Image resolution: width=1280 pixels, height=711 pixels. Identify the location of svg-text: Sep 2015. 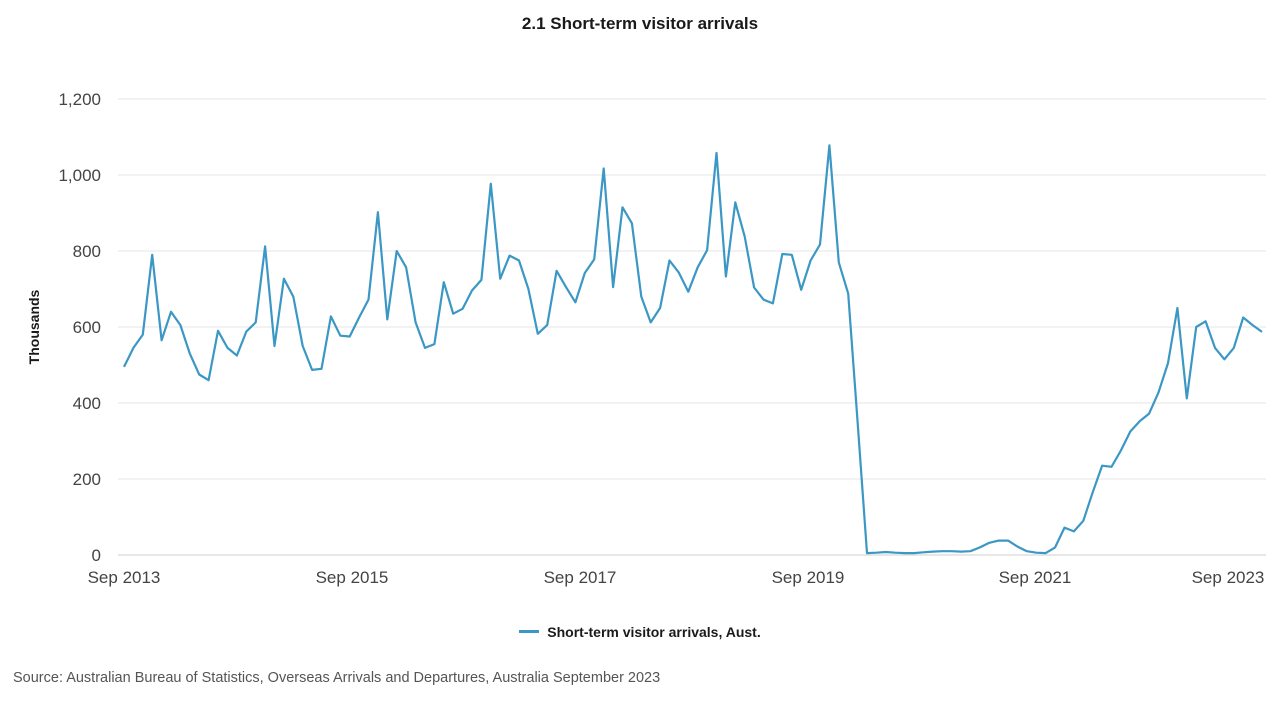
(352, 577).